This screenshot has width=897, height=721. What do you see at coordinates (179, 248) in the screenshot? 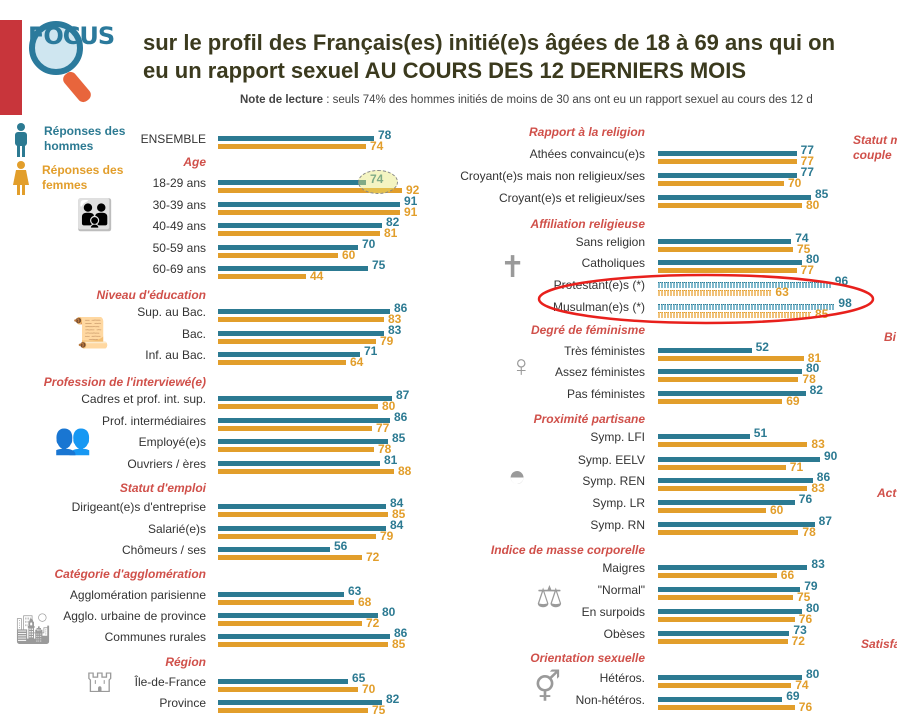
I see `row-label: 50-59 ans` at bounding box center [179, 248].